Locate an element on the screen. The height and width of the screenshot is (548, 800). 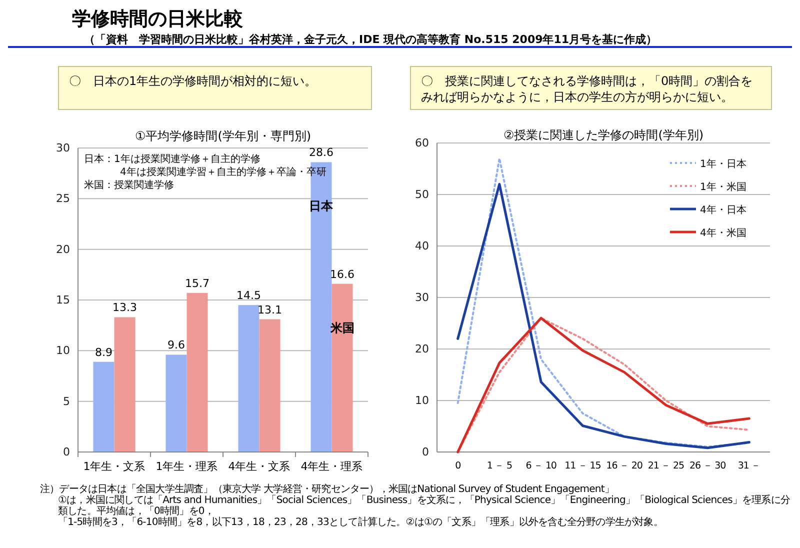
text: （「資料 学習時間の日米比較」谷村英洋，金子元久，IDE 現代の高等教育 No.515 2009年11月号を基に作成） is located at coordinates (371, 39).